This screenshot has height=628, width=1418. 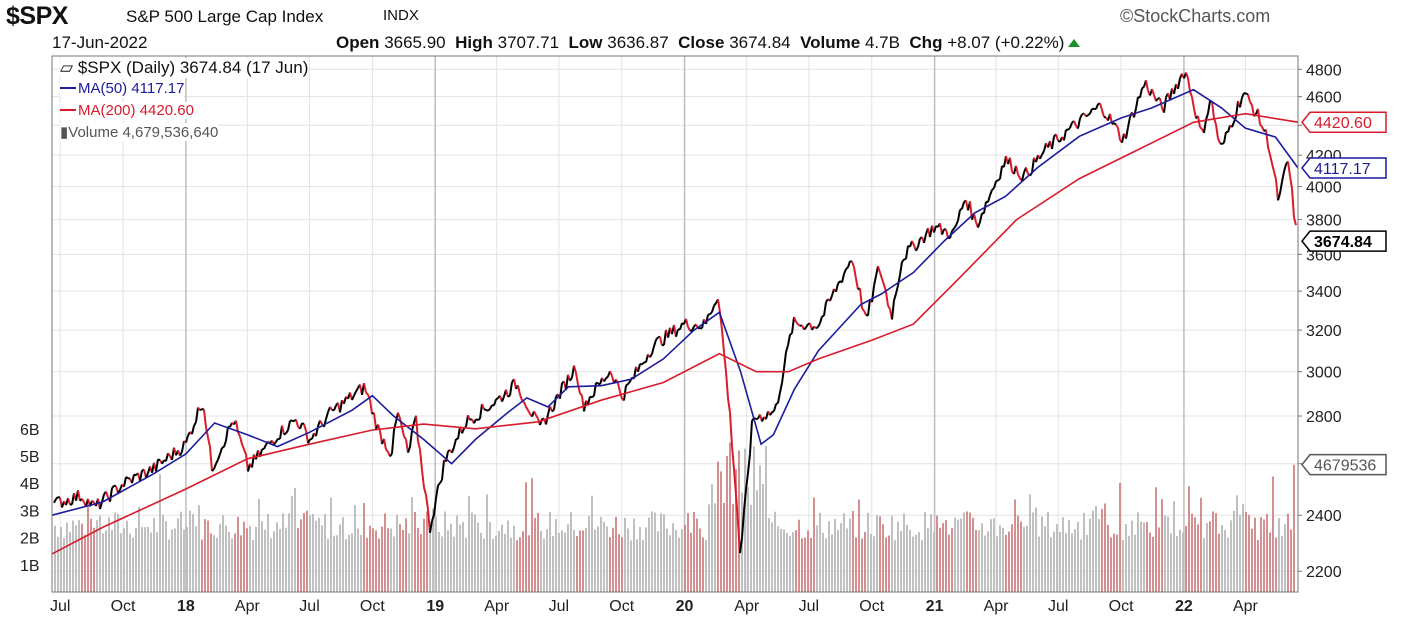 I want to click on ma50-swatch, so click(x=68, y=88).